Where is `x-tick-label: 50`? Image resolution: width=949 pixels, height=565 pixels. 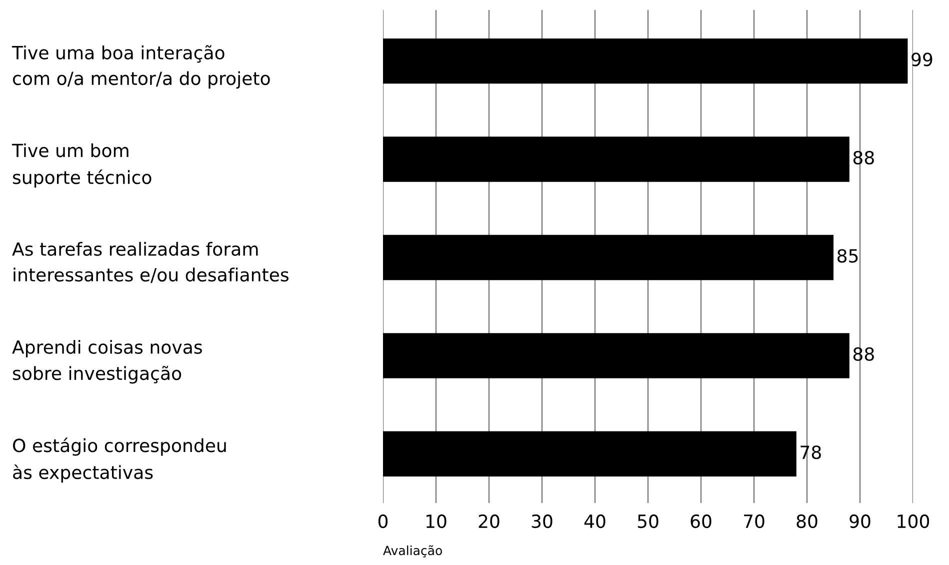 x-tick-label: 50 is located at coordinates (648, 521).